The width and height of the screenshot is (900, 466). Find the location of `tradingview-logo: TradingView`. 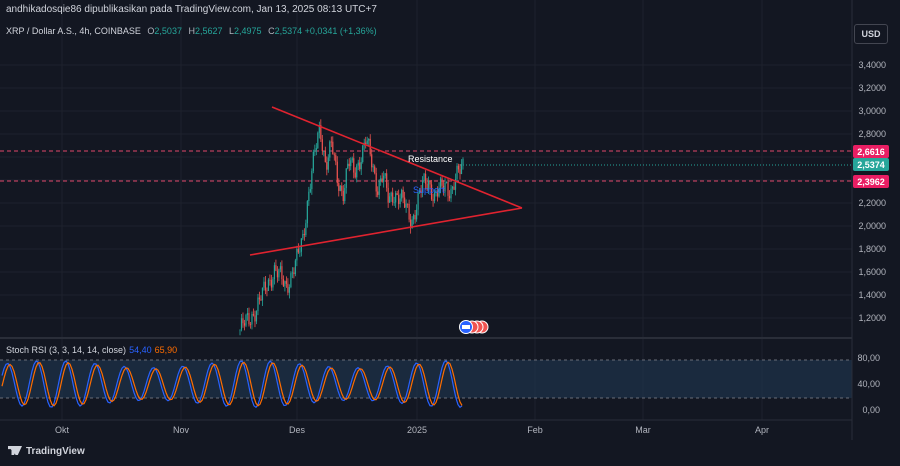

tradingview-logo: TradingView is located at coordinates (46, 451).